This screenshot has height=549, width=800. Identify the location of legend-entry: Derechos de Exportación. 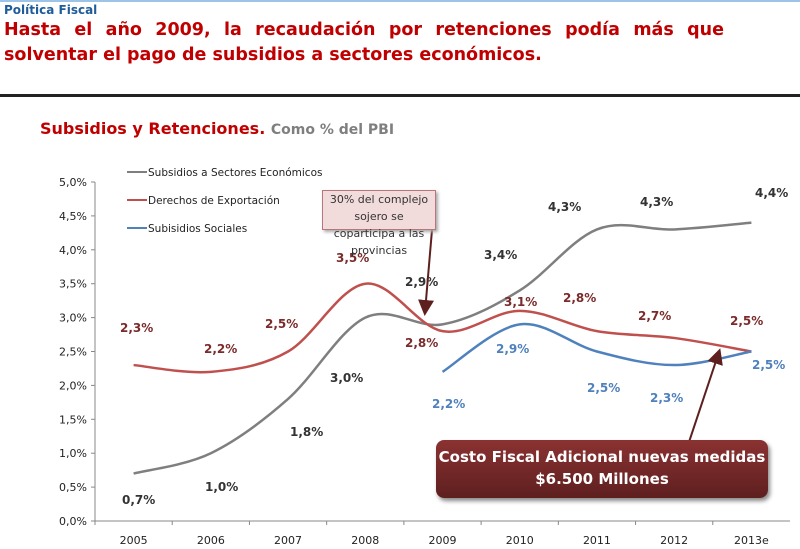
(214, 201).